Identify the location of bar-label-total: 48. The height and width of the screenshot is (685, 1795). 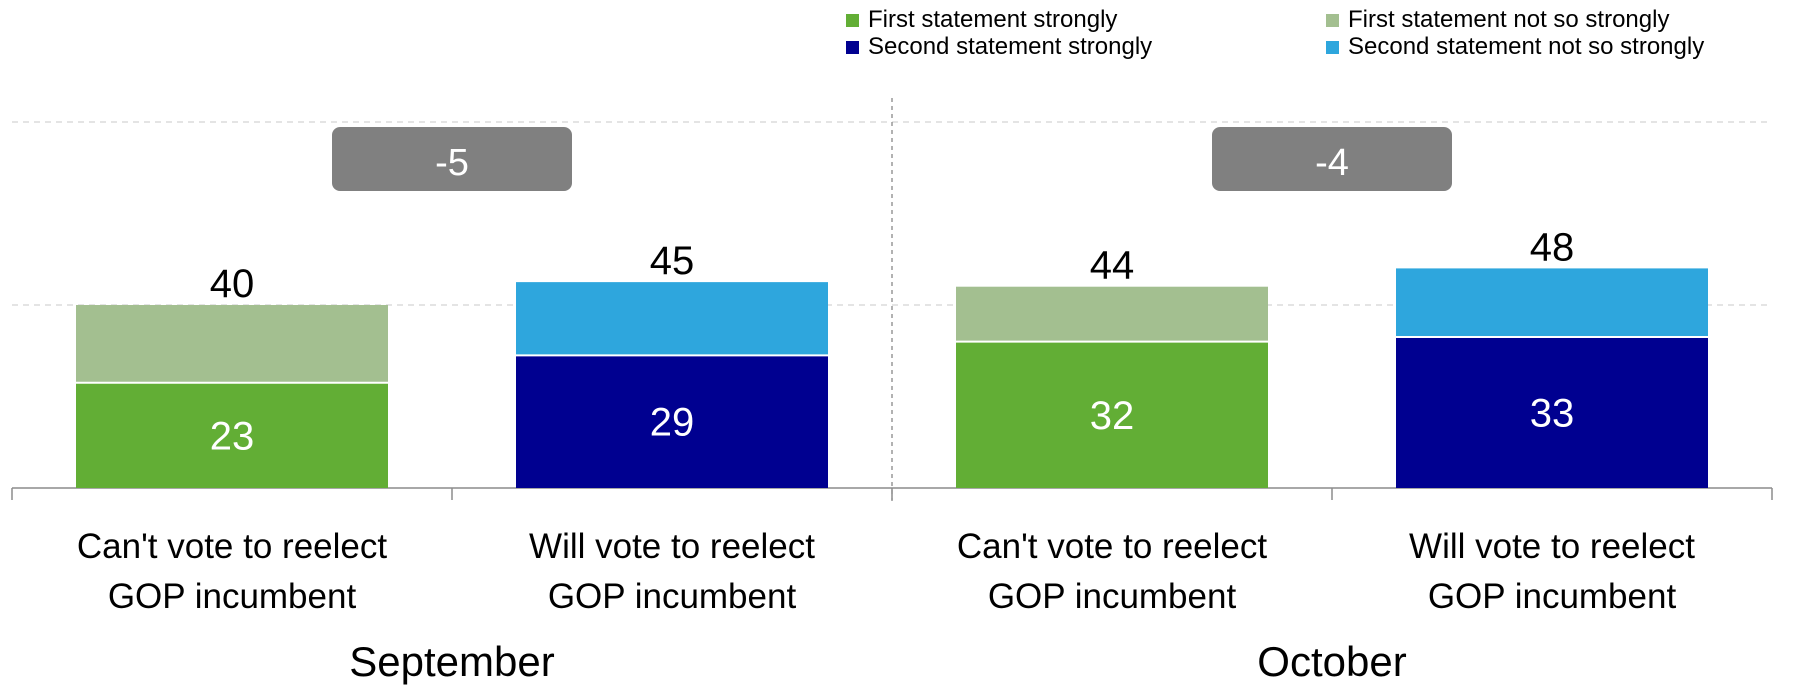
(1552, 247).